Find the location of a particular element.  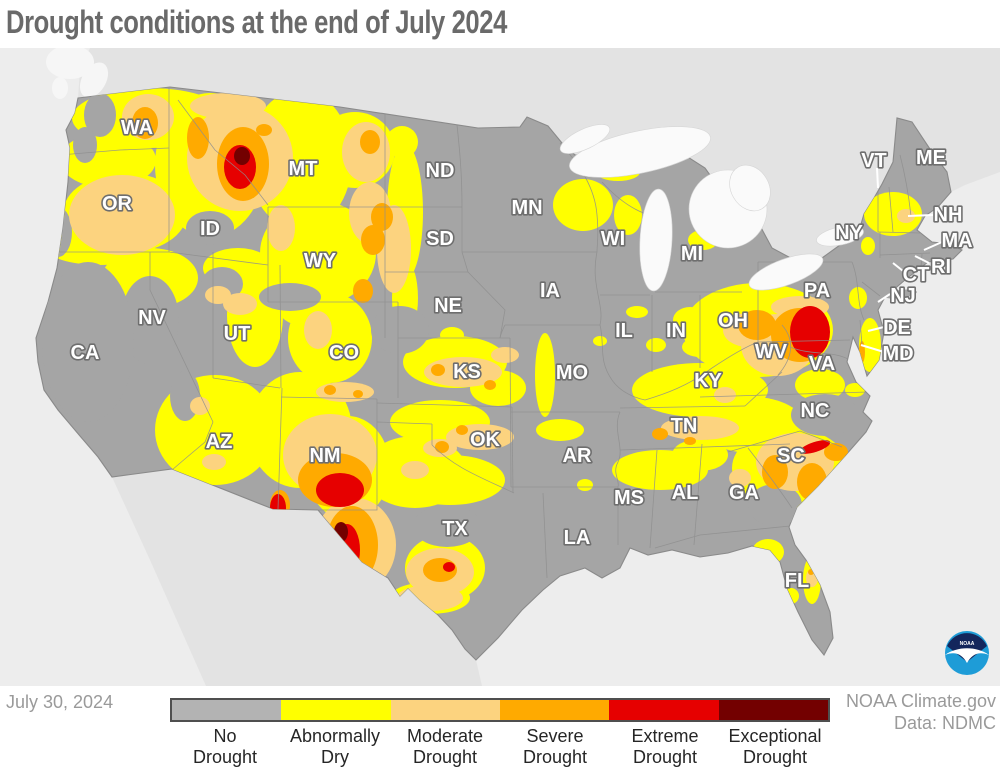

state-label-mn: MN is located at coordinates (526, 208).